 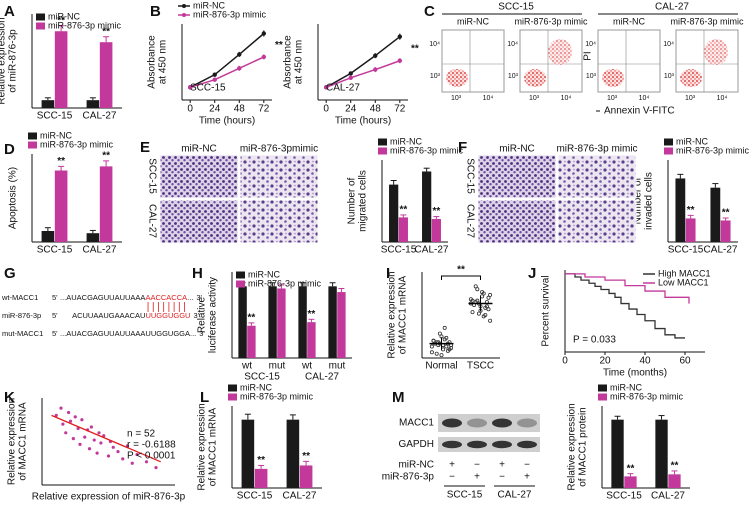 What do you see at coordinates (197, 273) in the screenshot?
I see `panel-letter: H` at bounding box center [197, 273].